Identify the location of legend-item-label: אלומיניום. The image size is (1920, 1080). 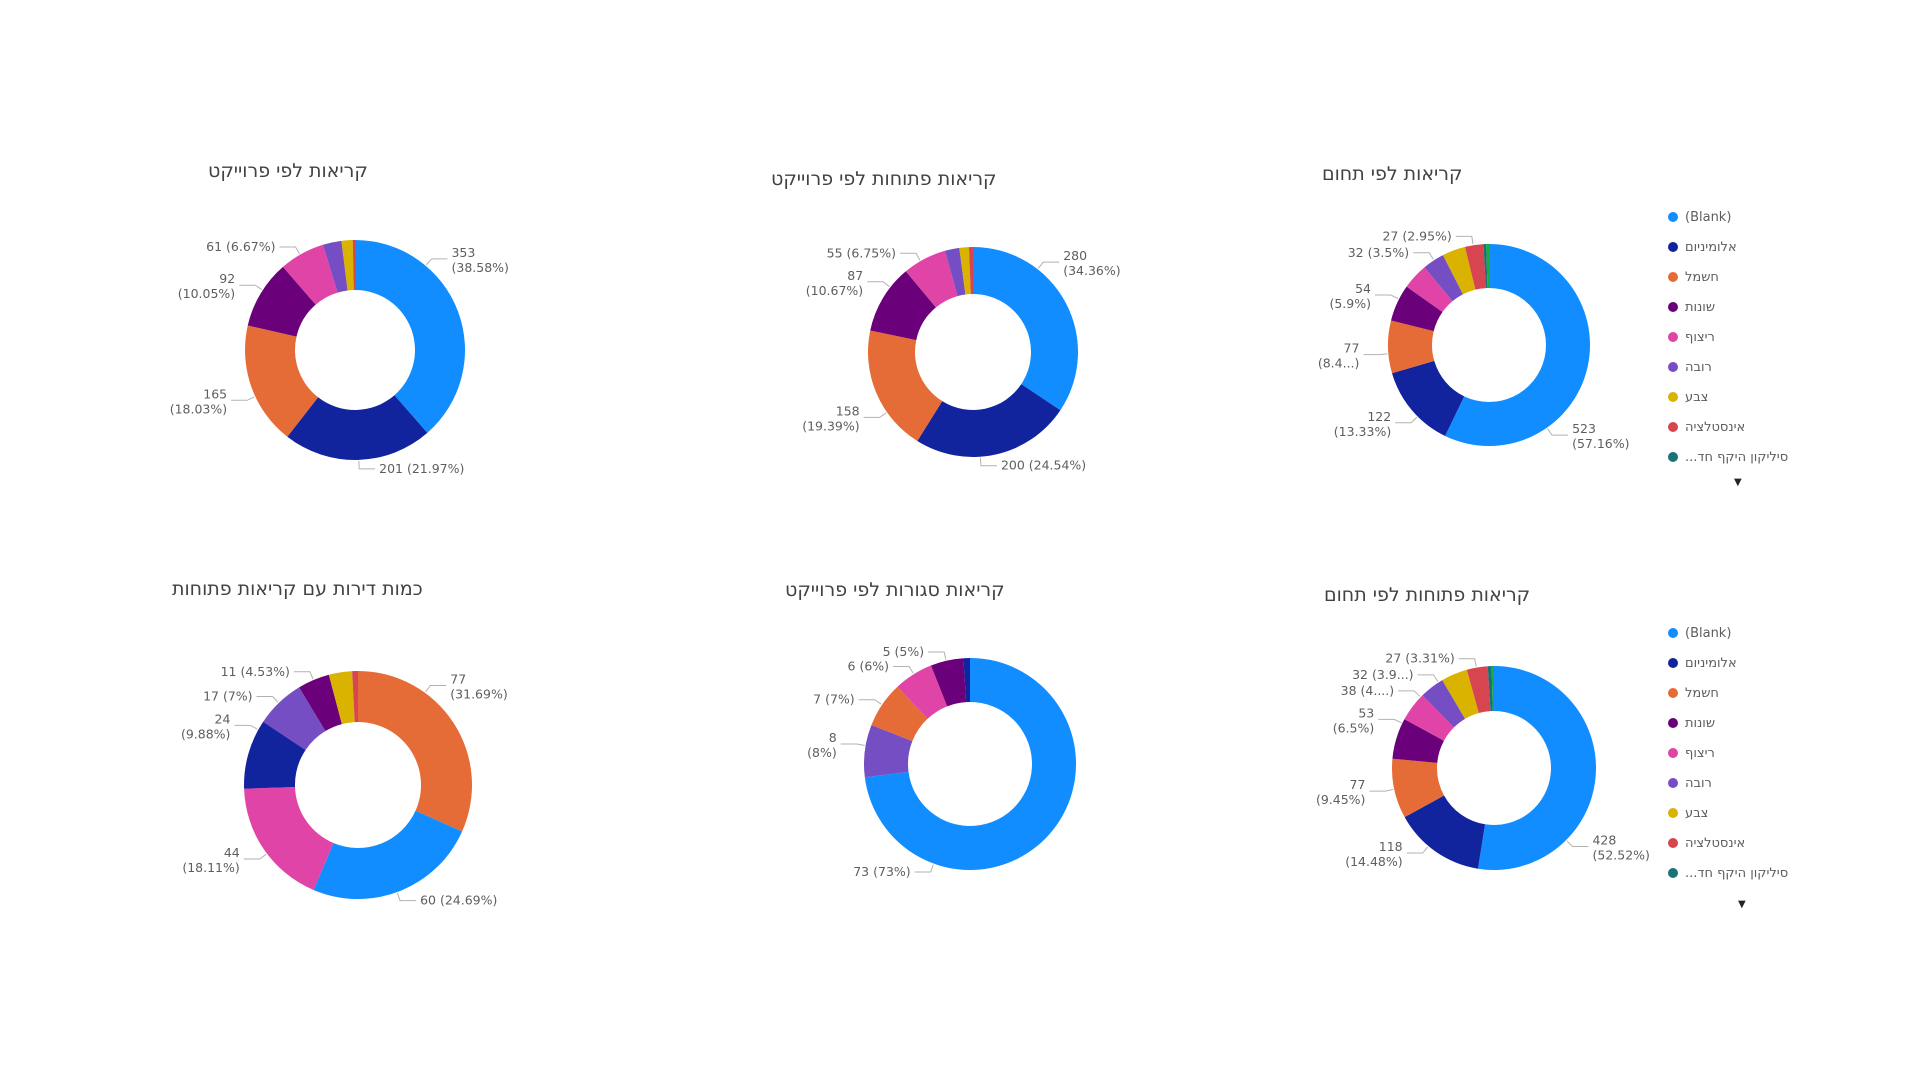
(1711, 247).